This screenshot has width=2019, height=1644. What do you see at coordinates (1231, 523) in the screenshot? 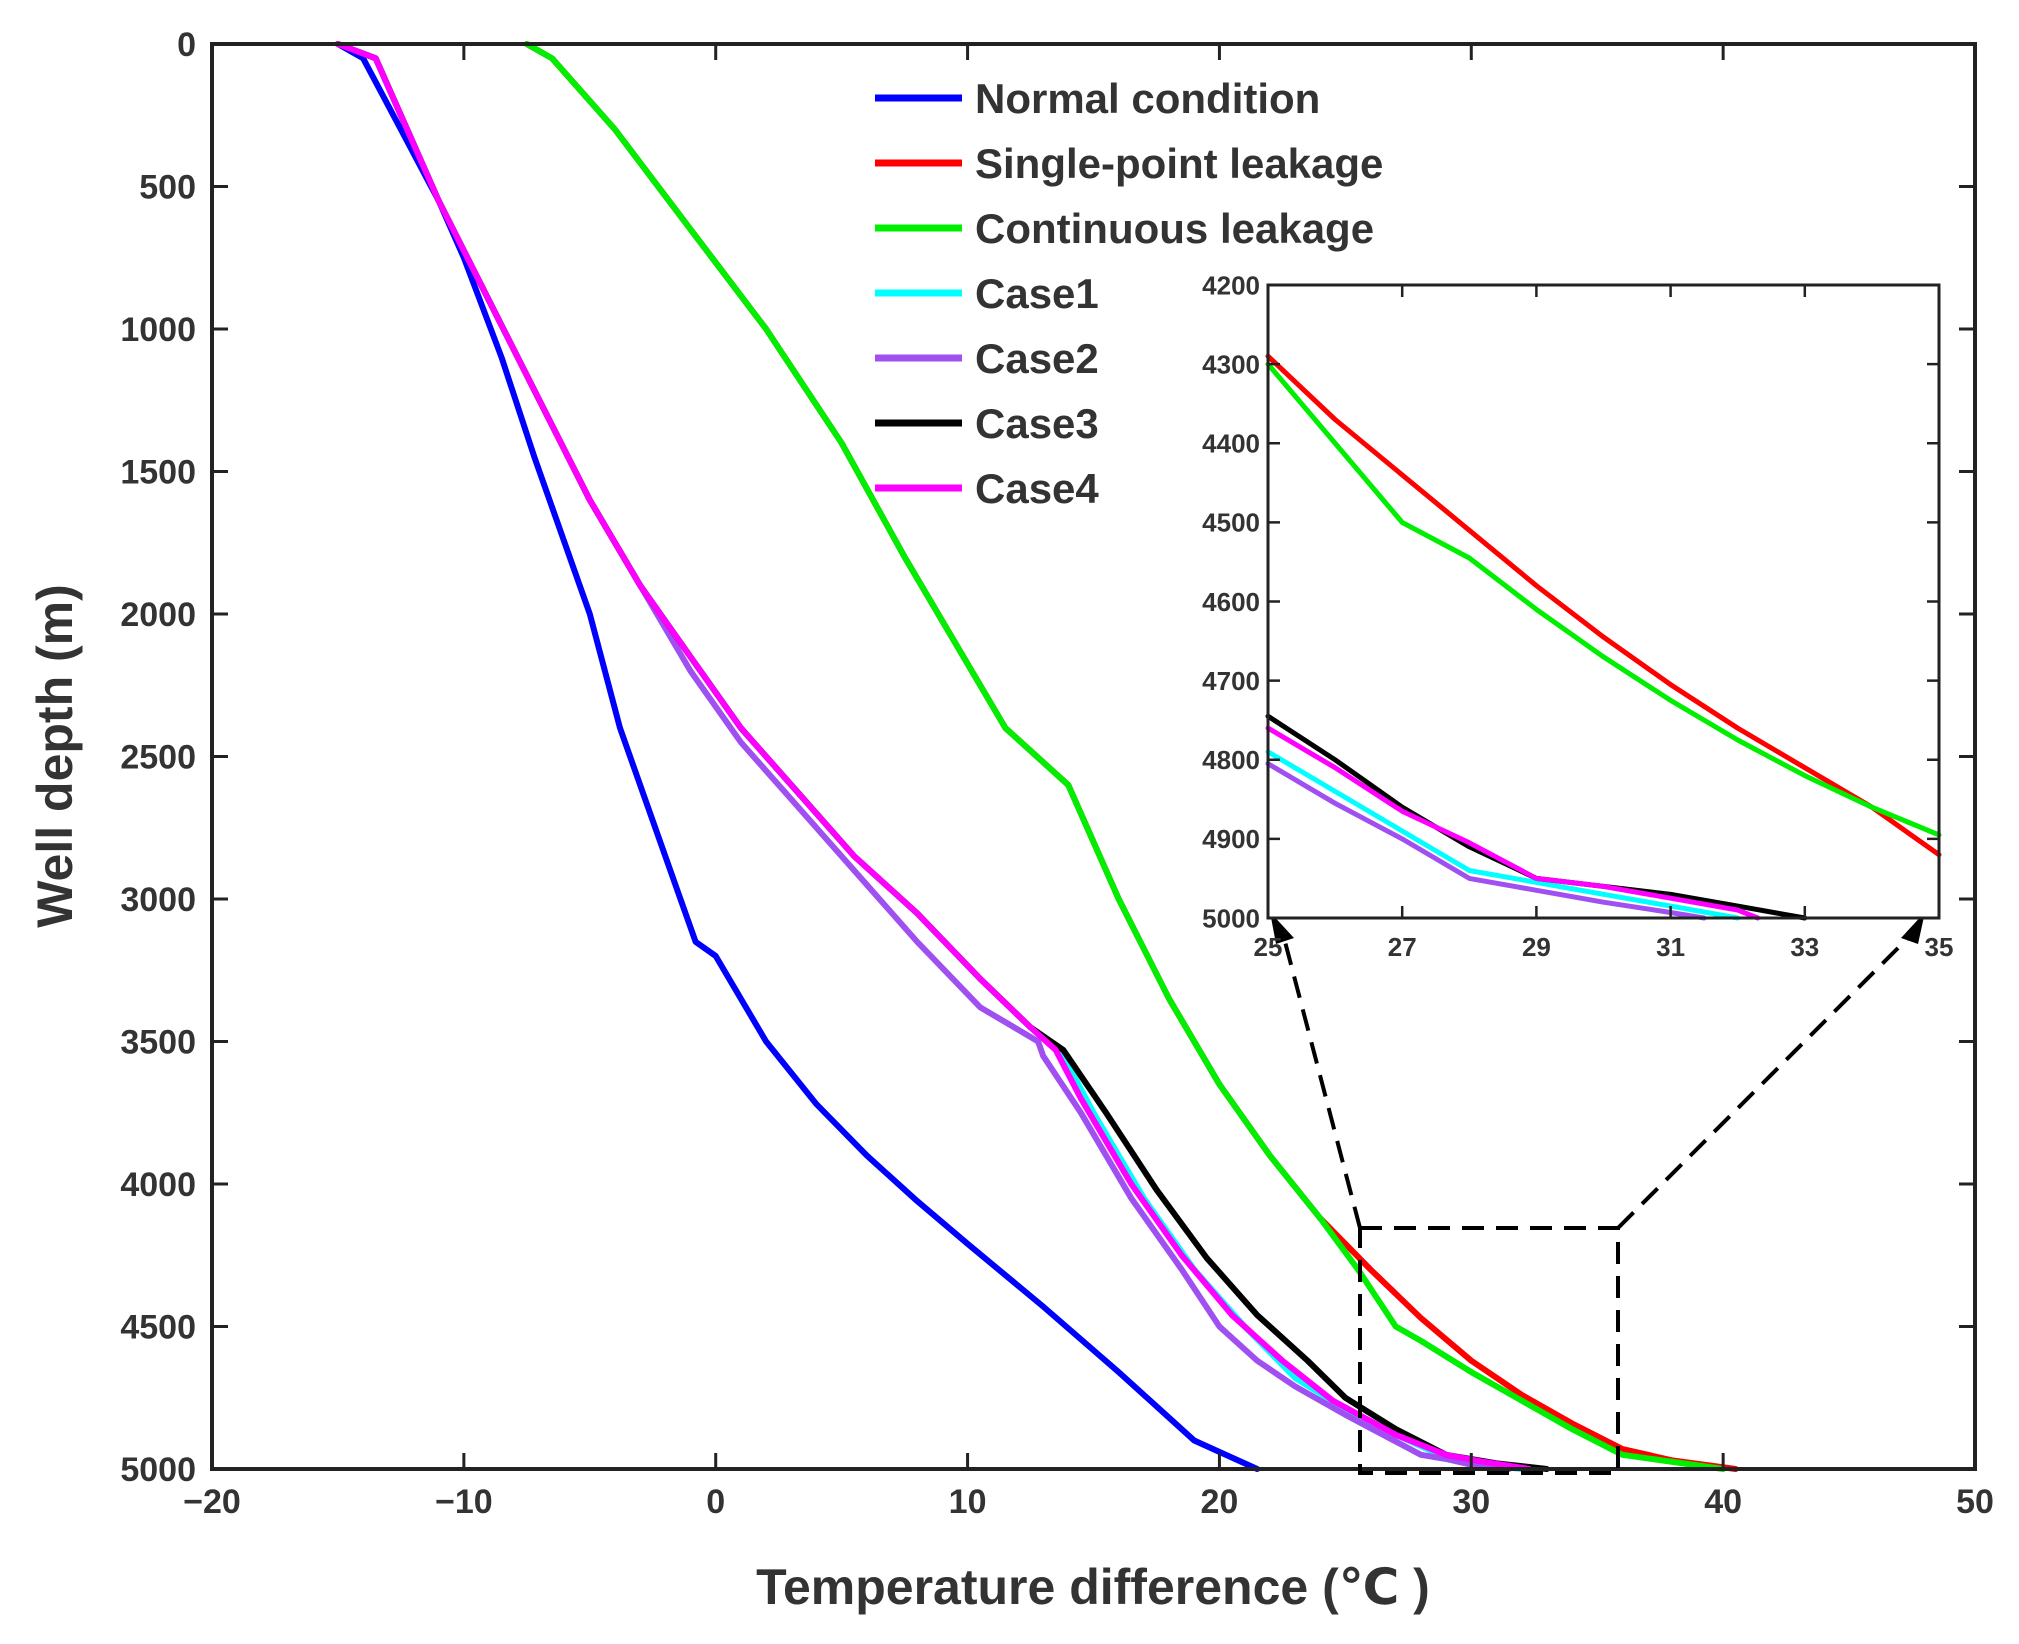
I see `inset-y-tick-label: 4500` at bounding box center [1231, 523].